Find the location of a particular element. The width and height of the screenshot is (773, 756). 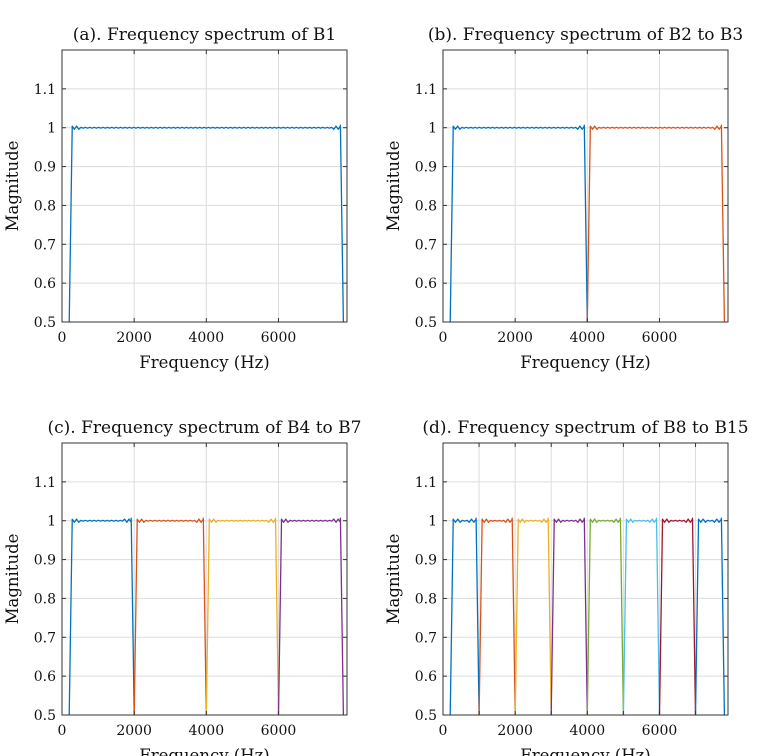

chart-title: (b). Frequency spectrum of B2 to B3 is located at coordinates (585, 35).